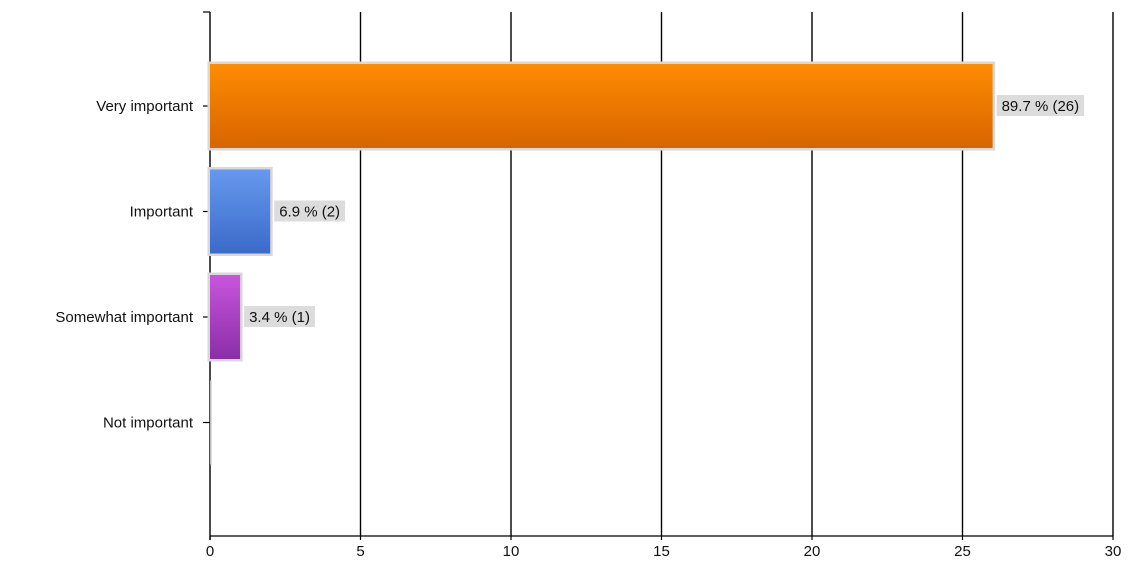  I want to click on data-label-text-somewhat-important: 3.4 % (1), so click(279, 317).